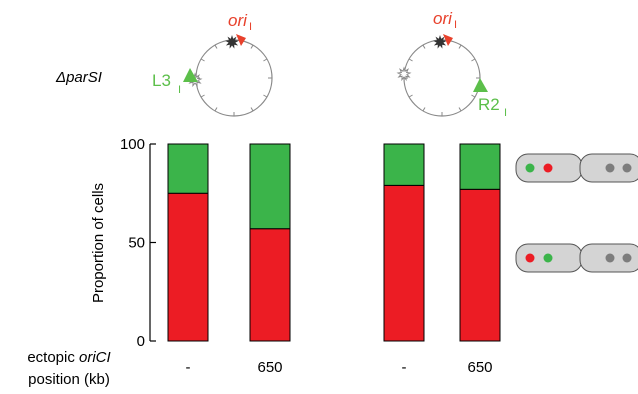  What do you see at coordinates (141, 341) in the screenshot?
I see `y-tick-label: 0` at bounding box center [141, 341].